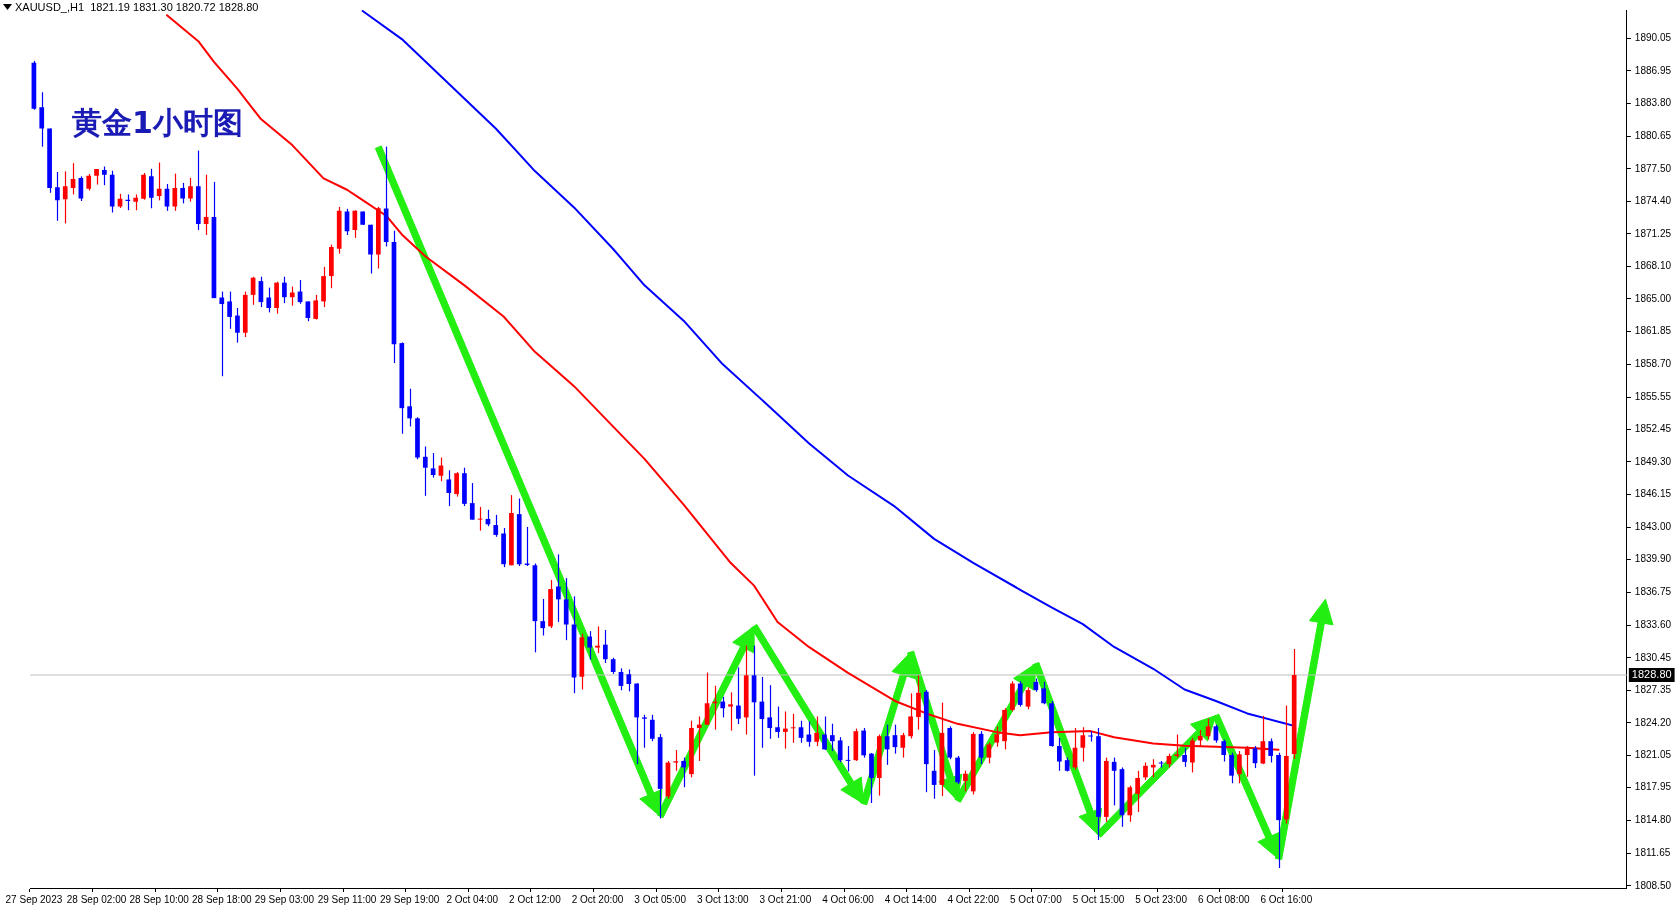 Image resolution: width=1679 pixels, height=913 pixels. I want to click on x-tick-label: 5 Oct 23:00, so click(1161, 899).